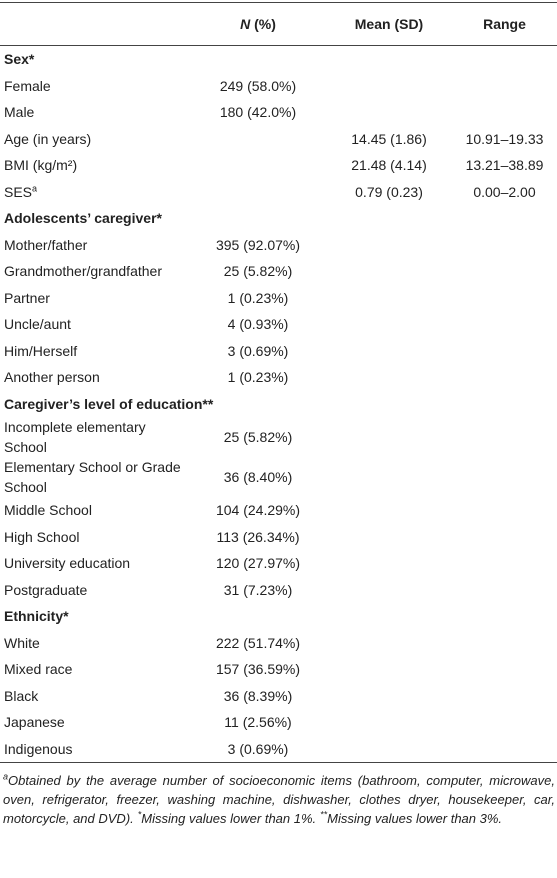 This screenshot has height=878, width=557. I want to click on range-cell: 13.21–38.89, so click(504, 165).